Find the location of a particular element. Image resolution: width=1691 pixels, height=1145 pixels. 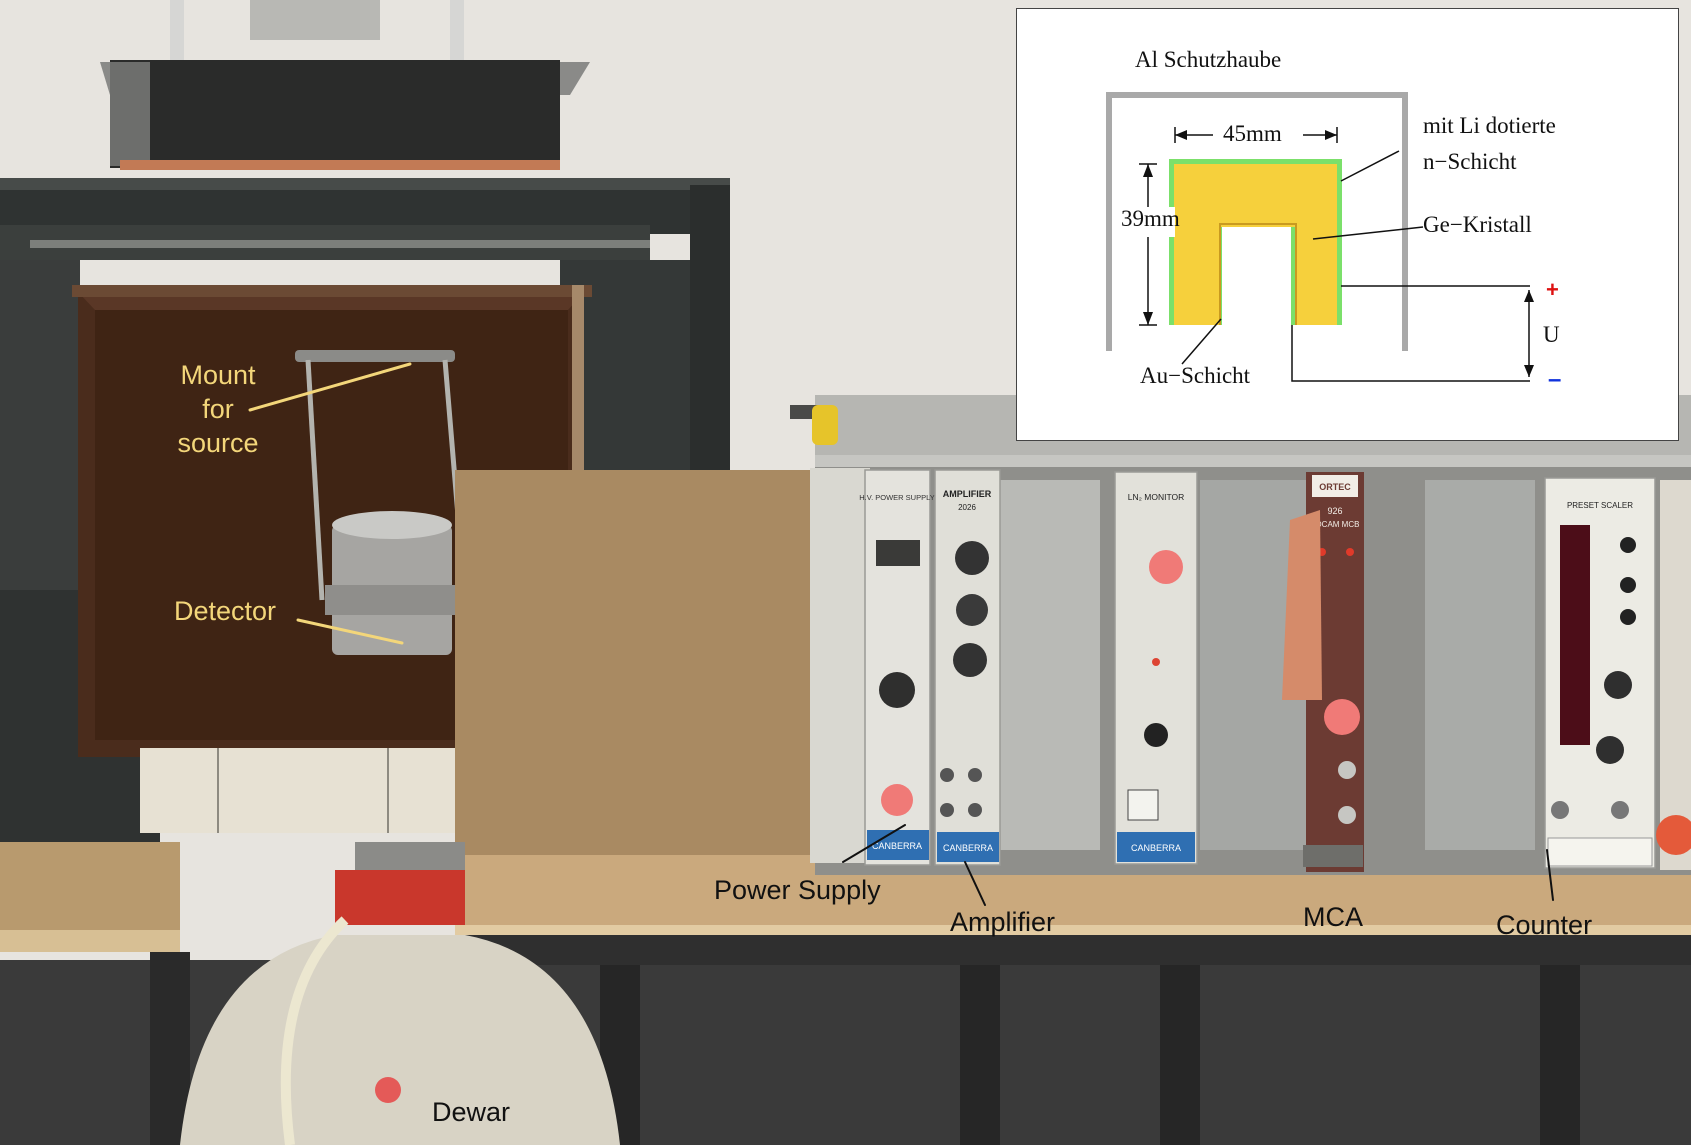

dewar-label: Dewar is located at coordinates (471, 1112).